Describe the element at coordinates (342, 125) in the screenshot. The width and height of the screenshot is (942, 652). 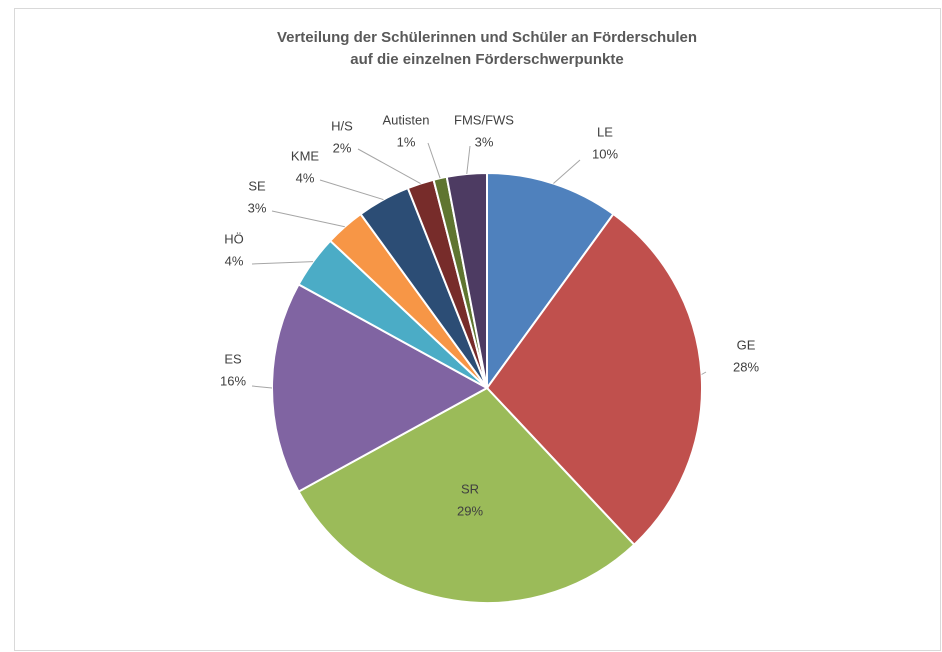
I see `slice-label: H/S` at that location.